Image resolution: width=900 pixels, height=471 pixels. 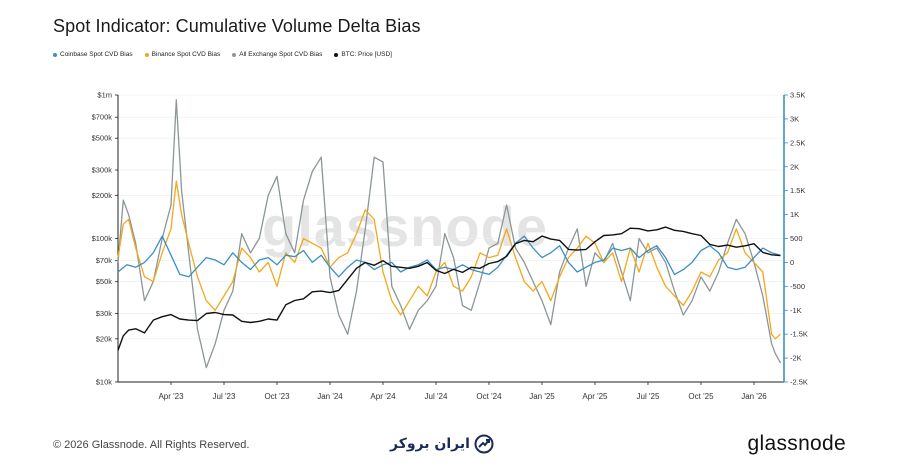 I want to click on right-tick-label-6: 500, so click(x=796, y=238).